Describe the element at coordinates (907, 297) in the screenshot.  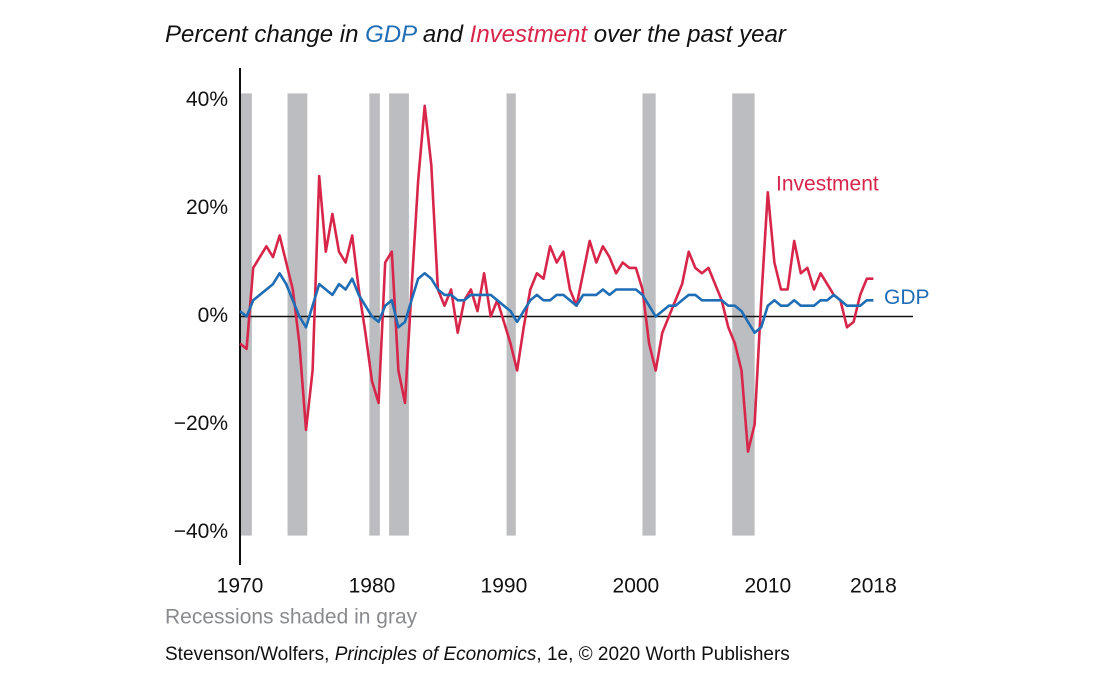
I see `series-label: GDP` at that location.